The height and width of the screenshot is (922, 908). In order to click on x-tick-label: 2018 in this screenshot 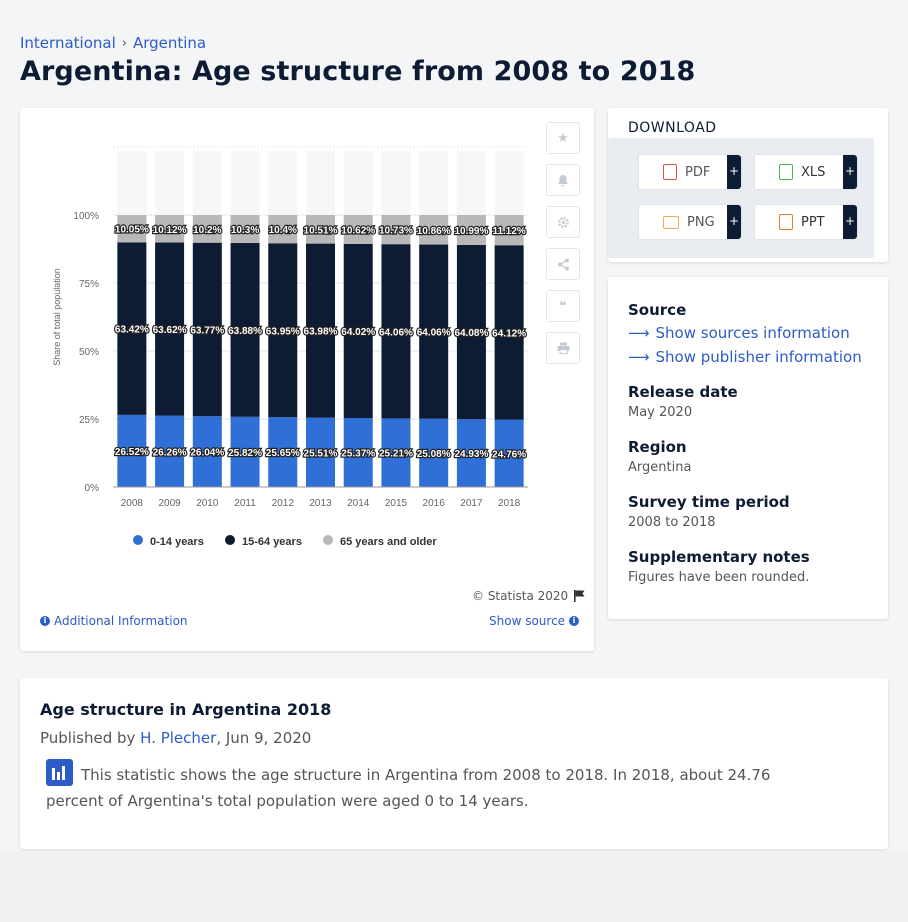, I will do `click(509, 503)`.